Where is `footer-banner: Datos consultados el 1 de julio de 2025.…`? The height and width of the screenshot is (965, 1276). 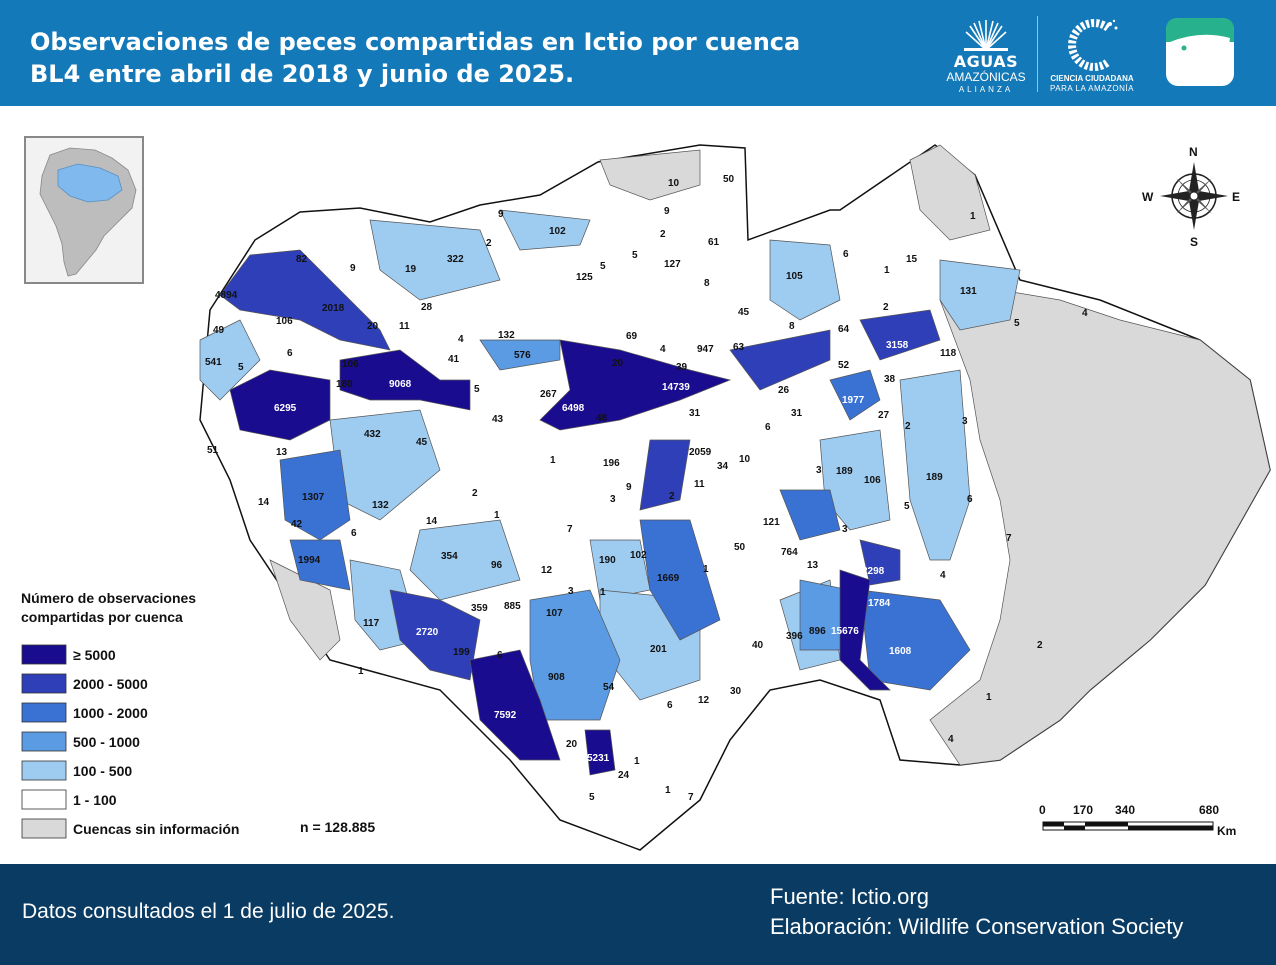
footer-banner: Datos consultados el 1 de julio de 2025.… is located at coordinates (638, 914).